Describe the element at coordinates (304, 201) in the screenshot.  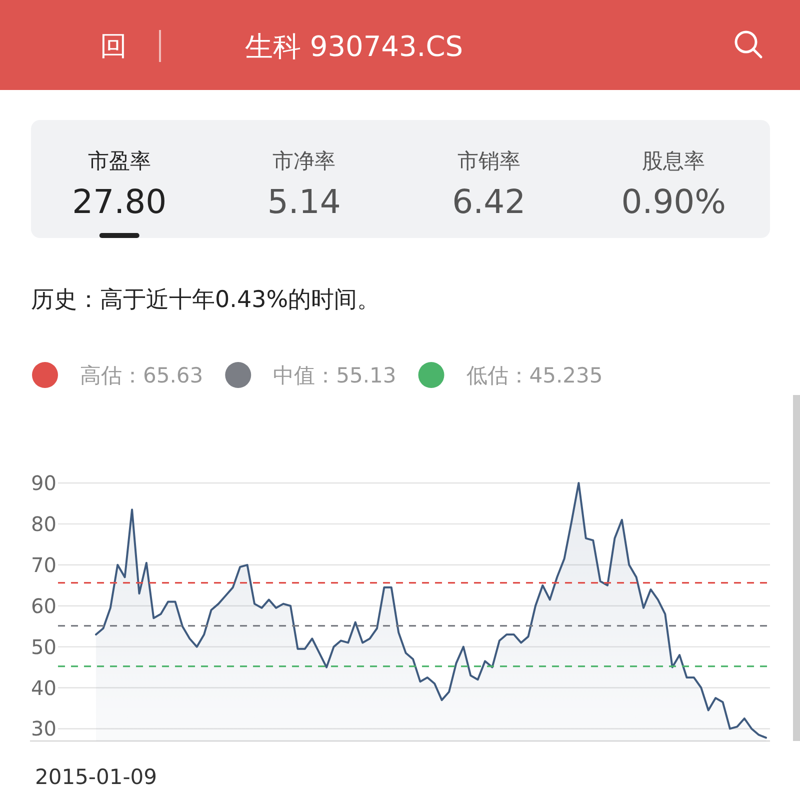
I see `text: 5.14` at that location.